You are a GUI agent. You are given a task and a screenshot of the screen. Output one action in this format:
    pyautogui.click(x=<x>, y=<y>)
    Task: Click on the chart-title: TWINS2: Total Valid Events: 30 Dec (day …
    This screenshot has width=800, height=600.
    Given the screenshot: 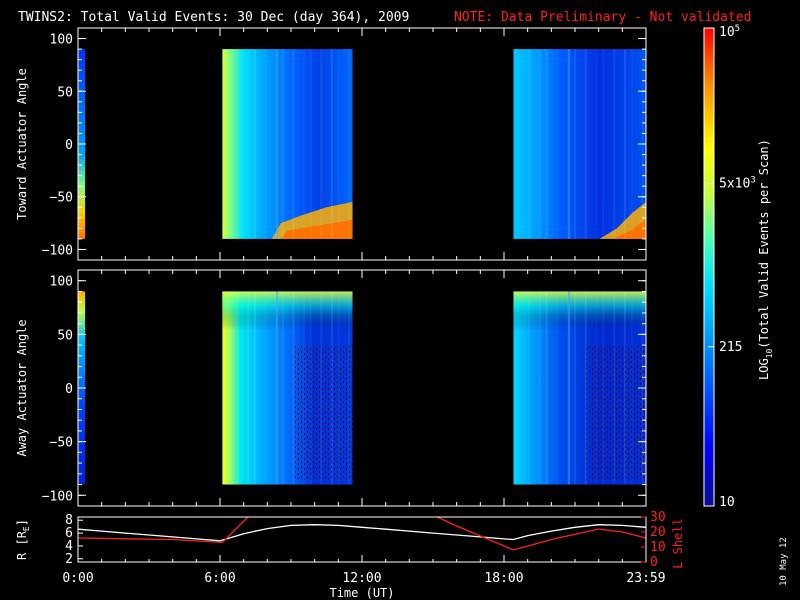 What is the action you would take?
    pyautogui.click(x=213, y=17)
    